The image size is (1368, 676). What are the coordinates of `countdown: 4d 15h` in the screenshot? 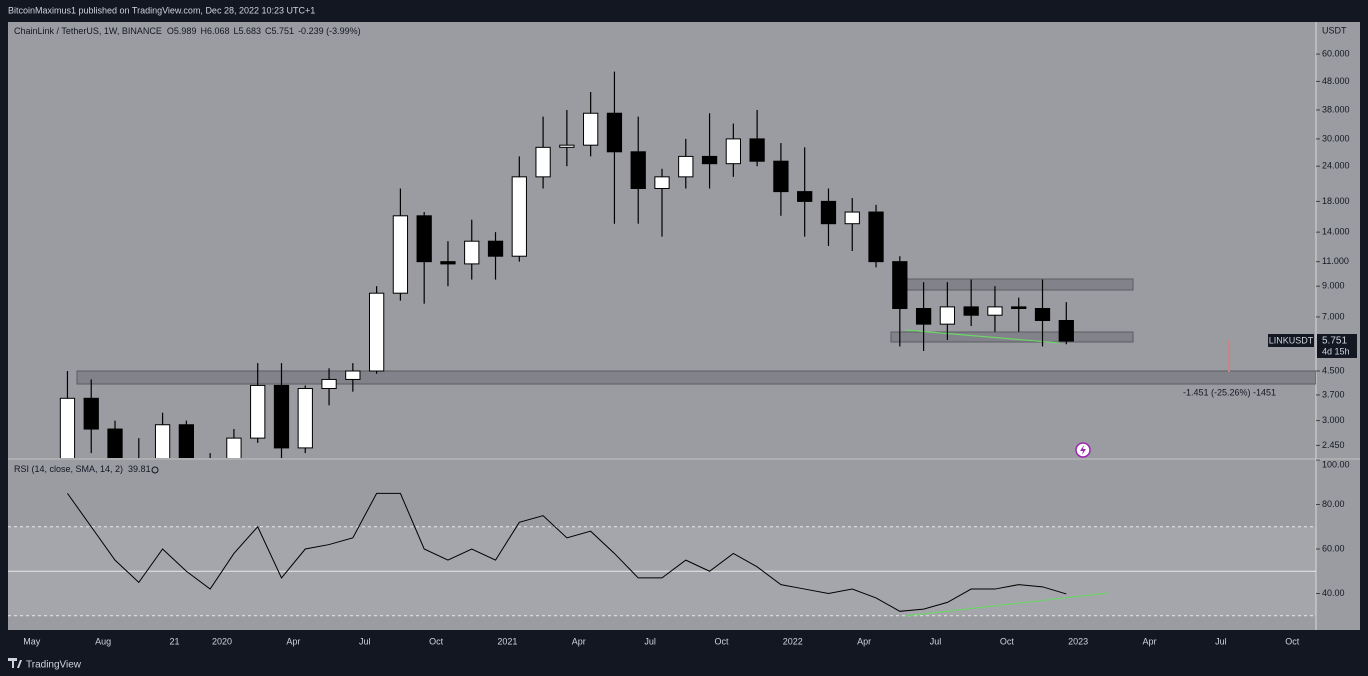 It's located at (1336, 351).